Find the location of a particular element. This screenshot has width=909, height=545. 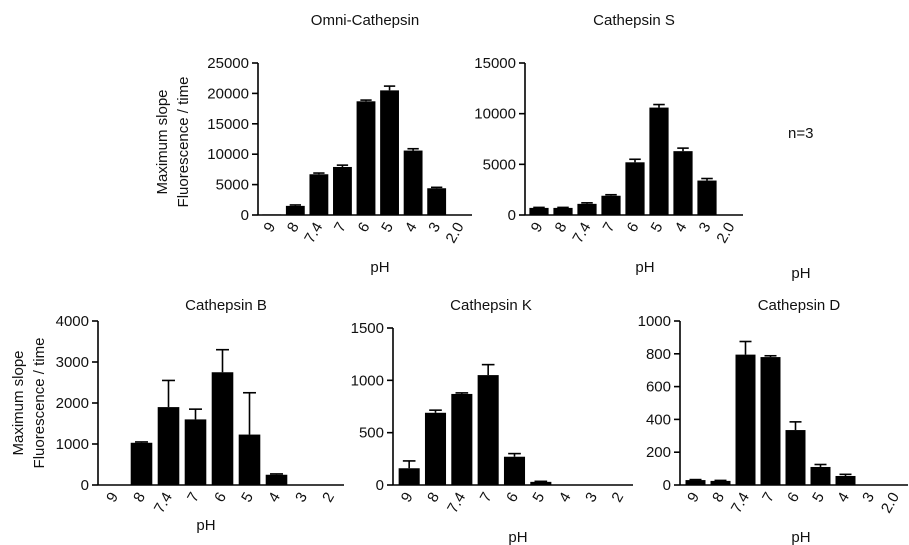

chart-title: Cathepsin S is located at coordinates (634, 20).